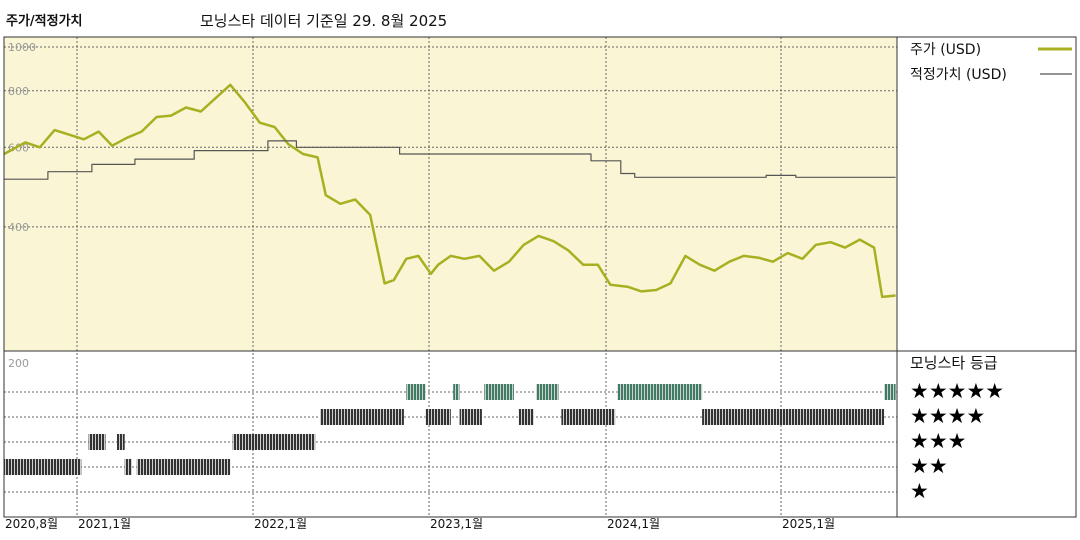 The height and width of the screenshot is (540, 1080). What do you see at coordinates (44, 21) in the screenshot?
I see `chart-title: 주가/적정가치` at bounding box center [44, 21].